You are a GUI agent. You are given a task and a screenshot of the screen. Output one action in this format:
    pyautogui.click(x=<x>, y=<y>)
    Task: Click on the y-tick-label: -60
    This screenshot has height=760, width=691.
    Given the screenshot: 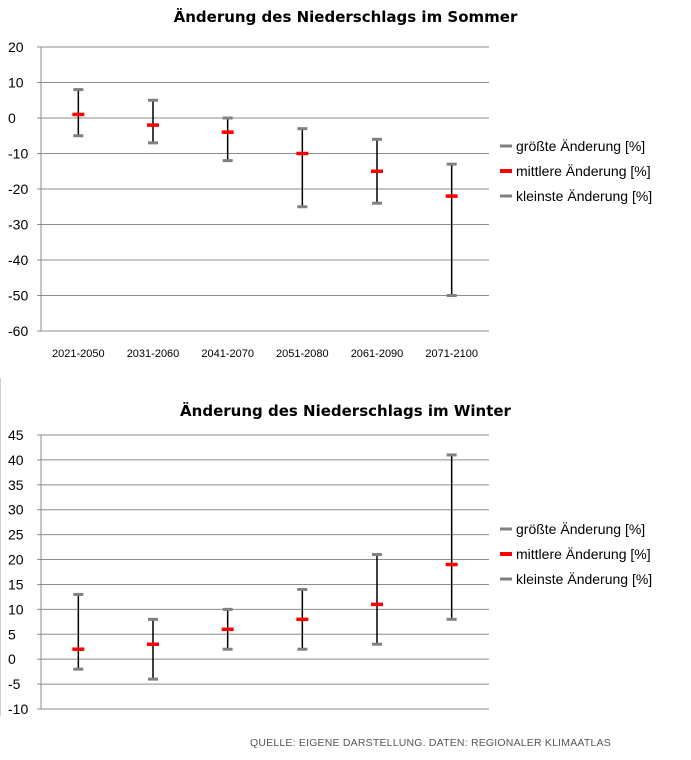 What is the action you would take?
    pyautogui.click(x=18, y=331)
    